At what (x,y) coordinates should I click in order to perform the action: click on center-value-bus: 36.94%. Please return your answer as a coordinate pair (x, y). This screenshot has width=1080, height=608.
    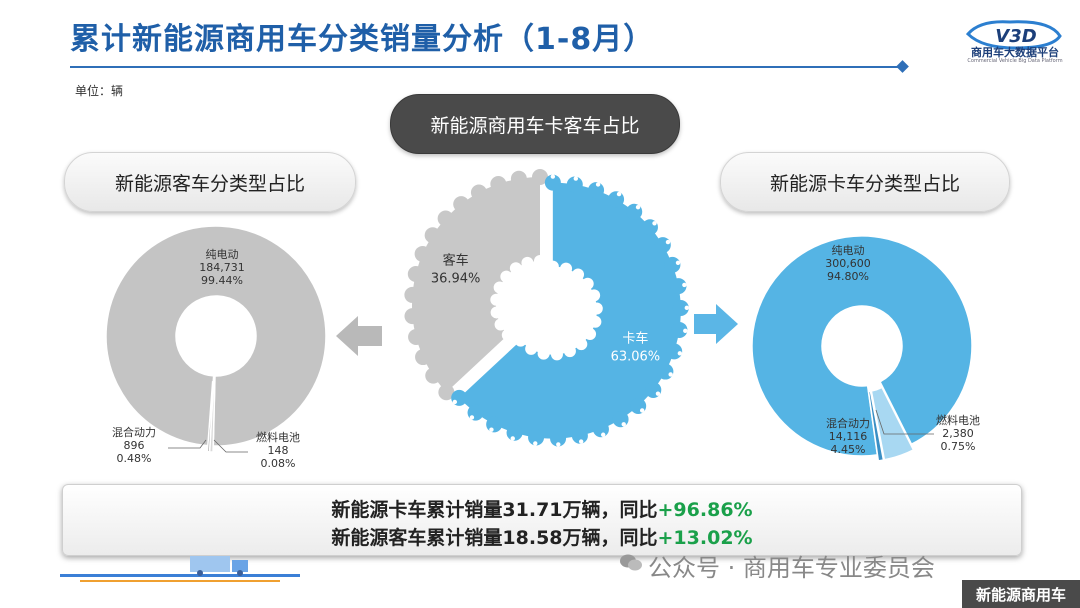
    Looking at the image, I should click on (456, 278).